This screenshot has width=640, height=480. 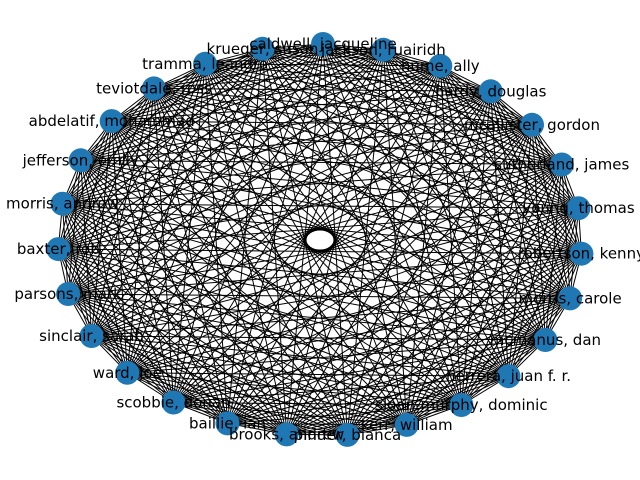 I want to click on node-label: ward, joe, so click(x=127, y=373).